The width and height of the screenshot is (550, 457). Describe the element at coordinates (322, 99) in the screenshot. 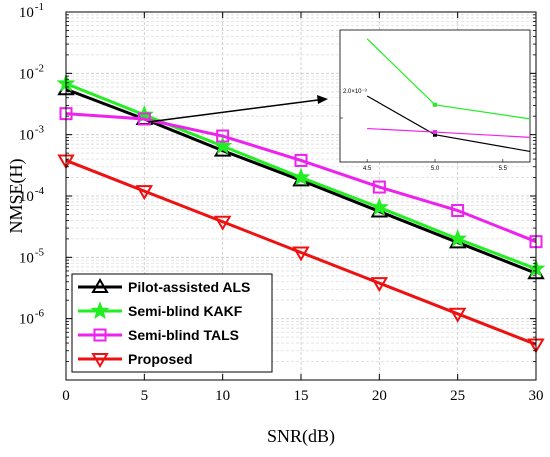

I see `arrow-head` at that location.